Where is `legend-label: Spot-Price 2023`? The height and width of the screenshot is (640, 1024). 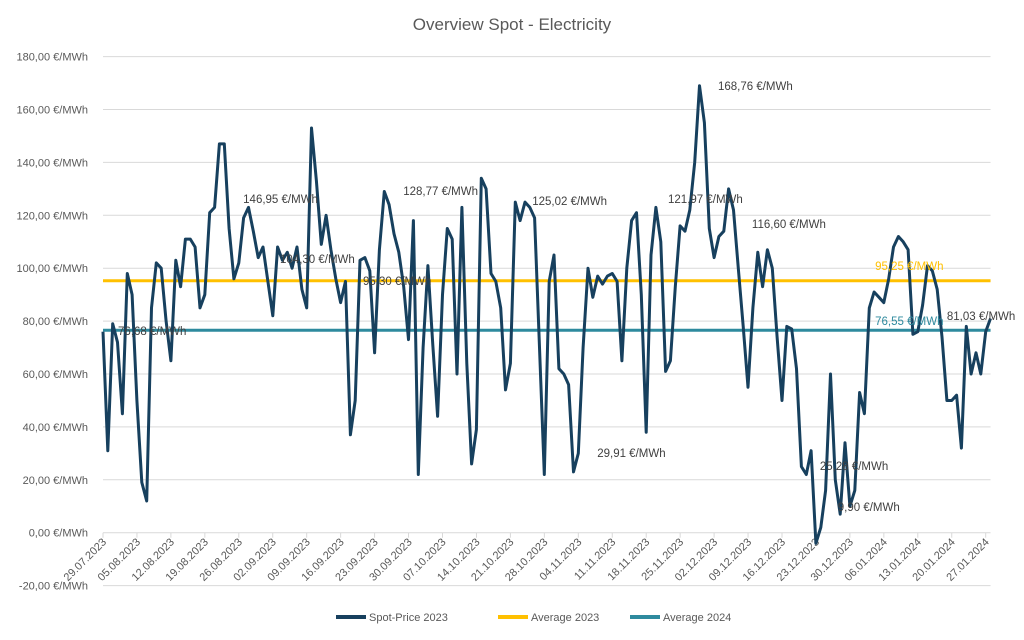
legend-label: Spot-Price 2023 is located at coordinates (408, 618).